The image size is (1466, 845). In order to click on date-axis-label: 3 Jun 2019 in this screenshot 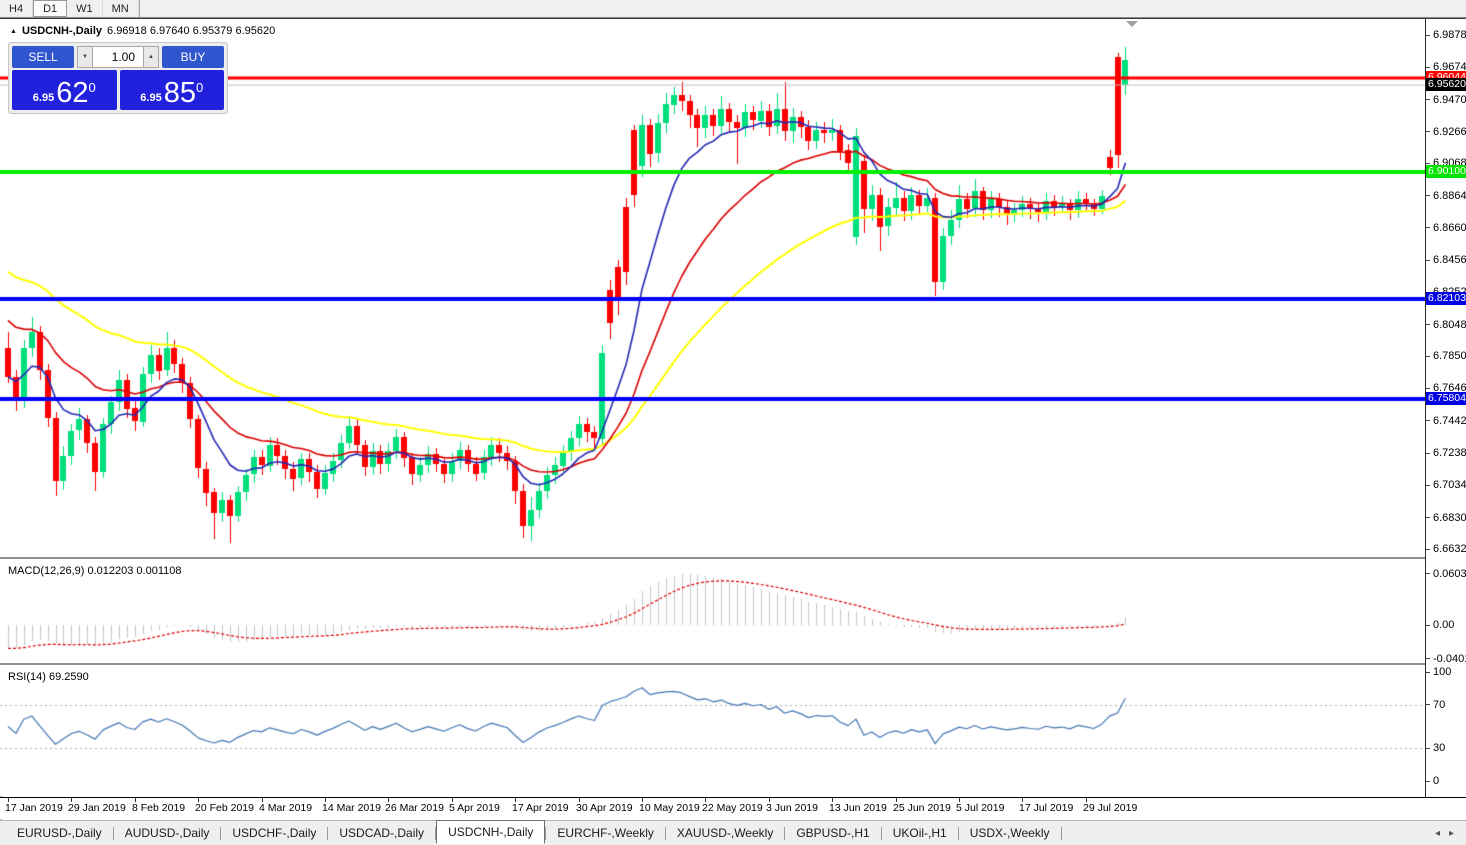, I will do `click(792, 808)`.